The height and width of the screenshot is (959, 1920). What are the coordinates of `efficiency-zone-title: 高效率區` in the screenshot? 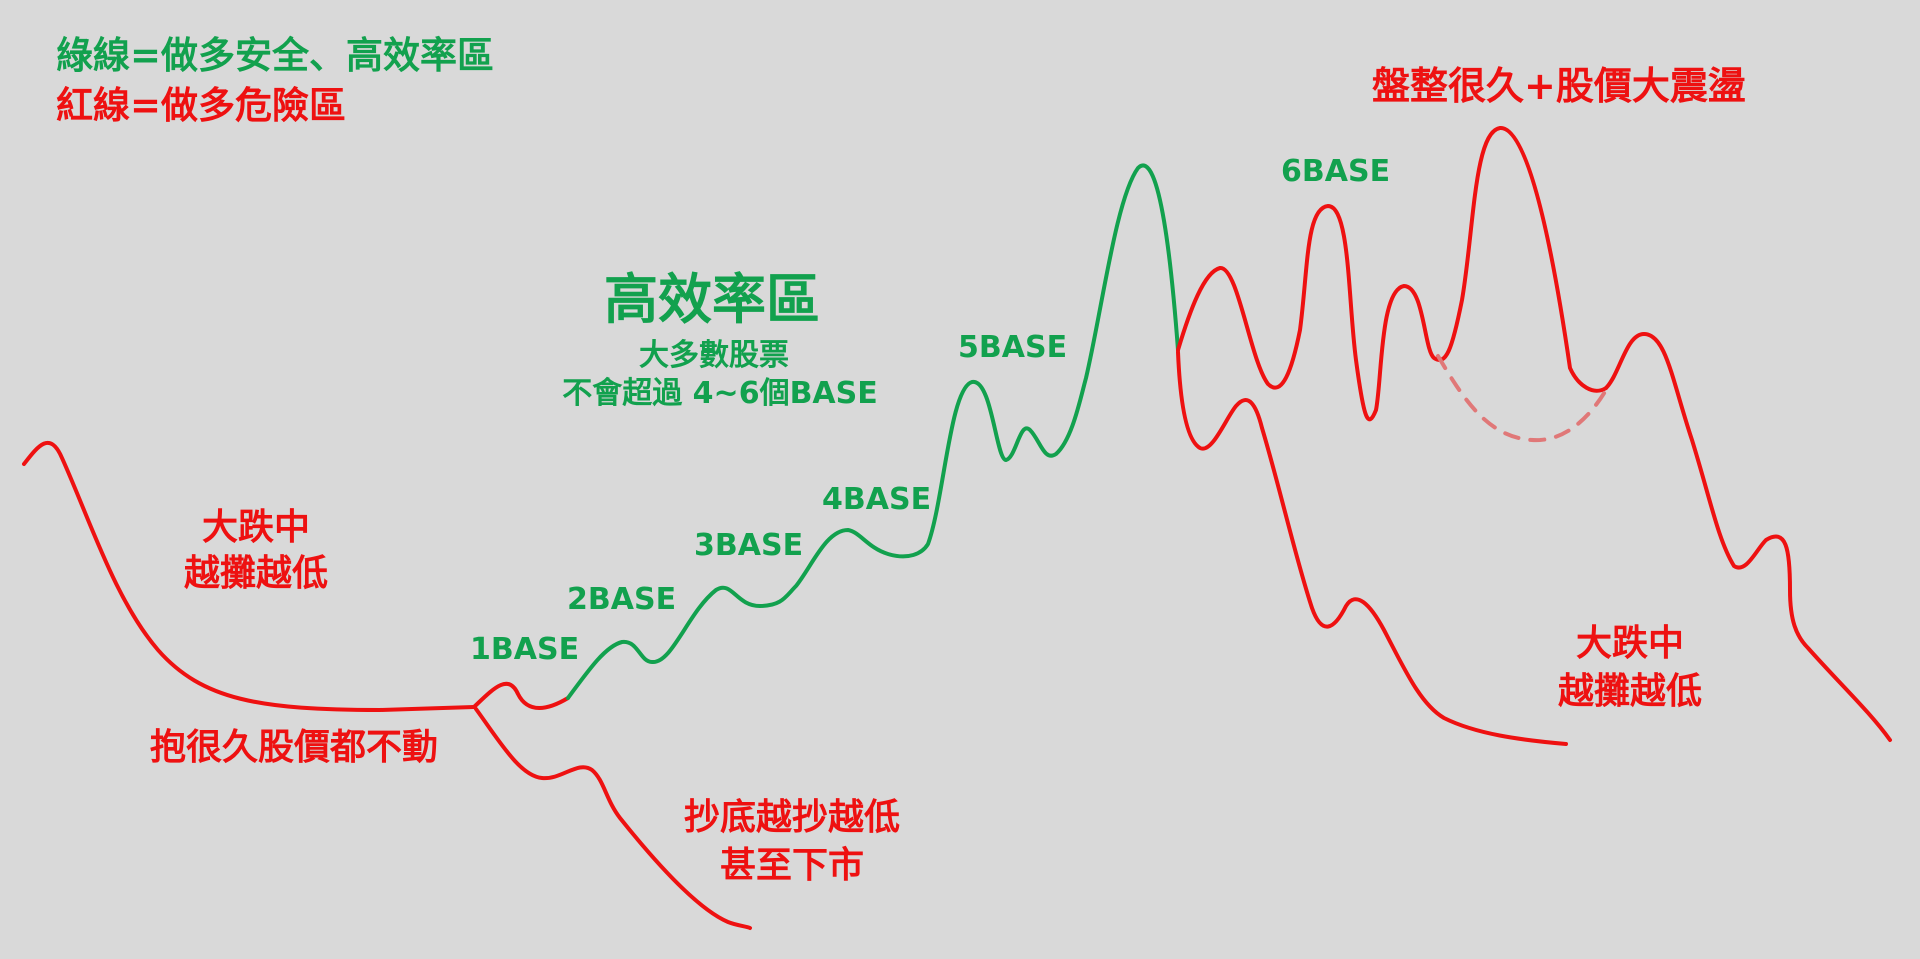 It's located at (712, 299).